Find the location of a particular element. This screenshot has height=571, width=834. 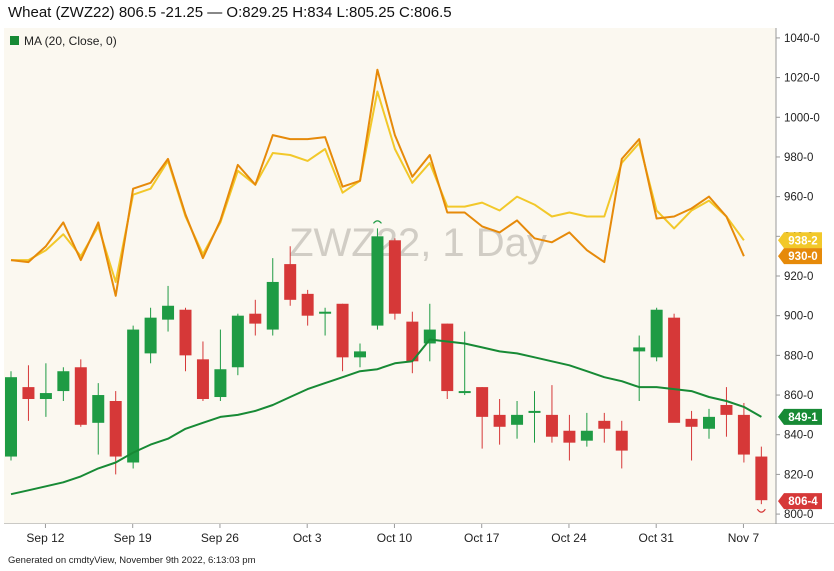

y-tick-label: 960-0 is located at coordinates (798, 198).